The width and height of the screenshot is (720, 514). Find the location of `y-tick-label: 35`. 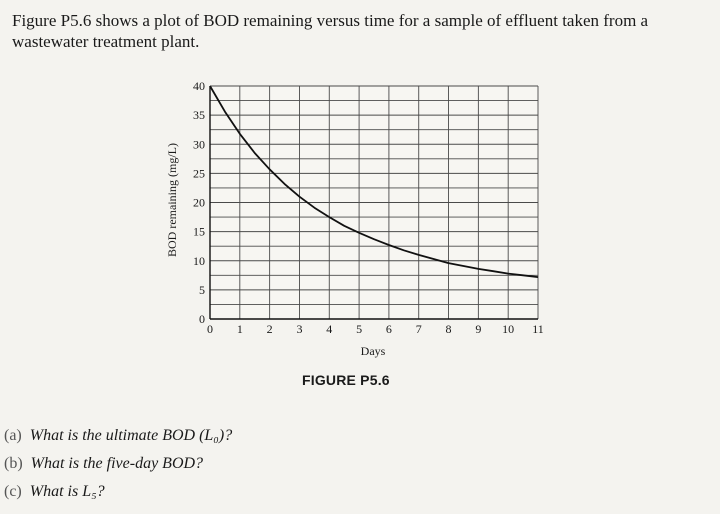

y-tick-label: 35 is located at coordinates (199, 115).